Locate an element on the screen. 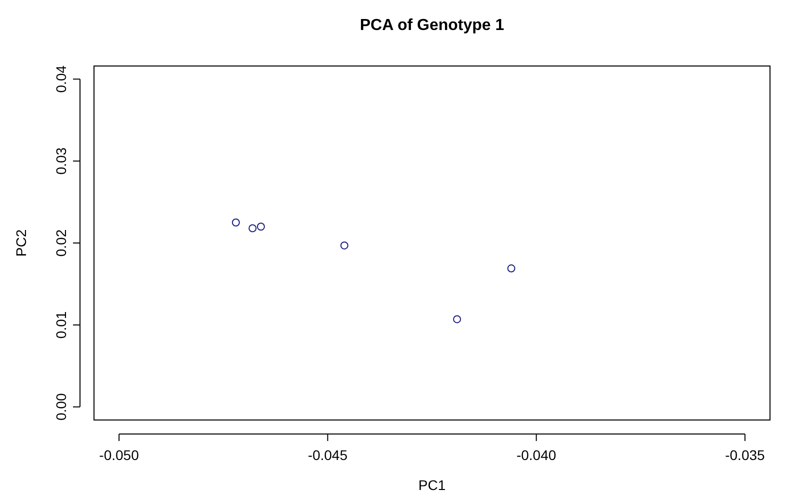 The height and width of the screenshot is (502, 794). chart-title: PCA of Genotype 1 is located at coordinates (432, 25).